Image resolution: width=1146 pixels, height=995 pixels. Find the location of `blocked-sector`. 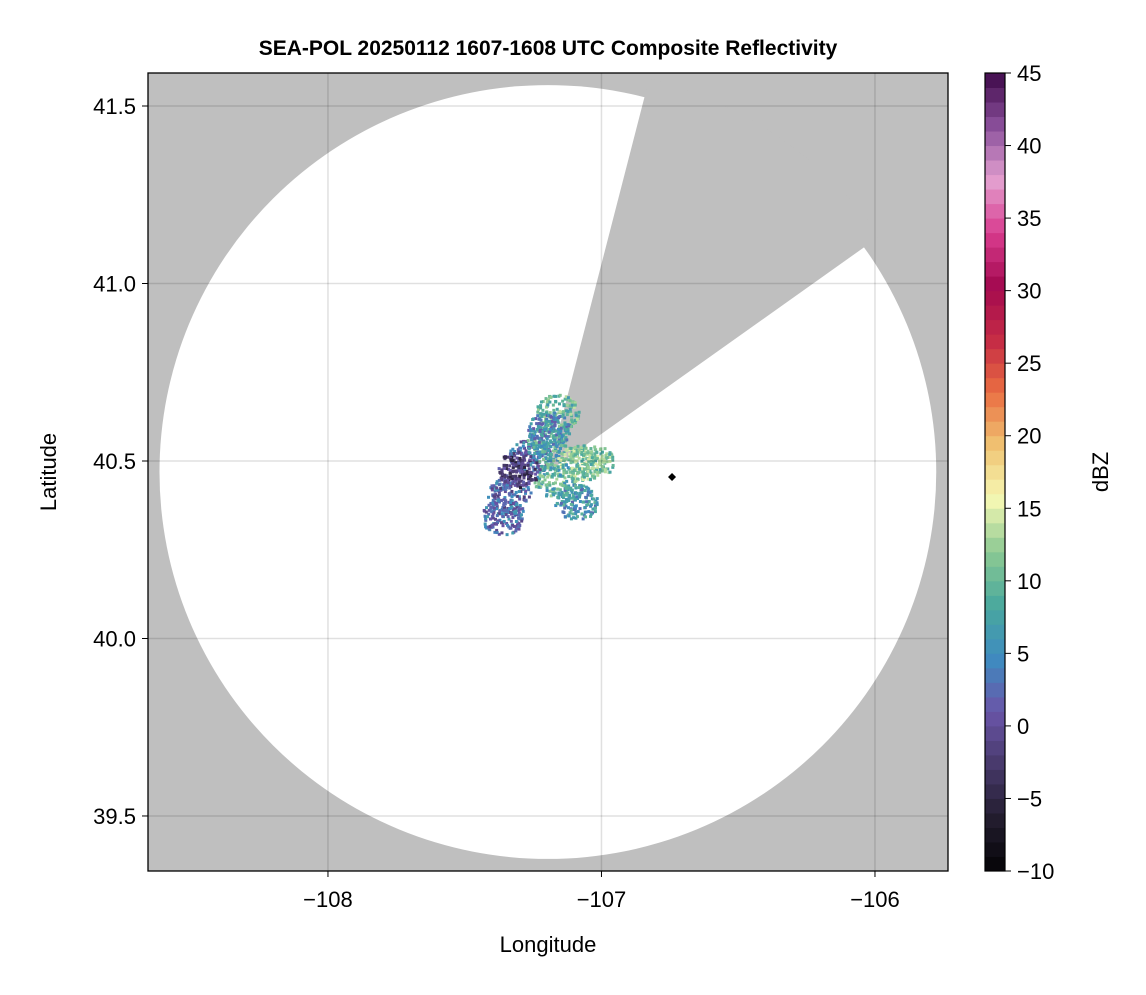

blocked-sector is located at coordinates (713, 275).